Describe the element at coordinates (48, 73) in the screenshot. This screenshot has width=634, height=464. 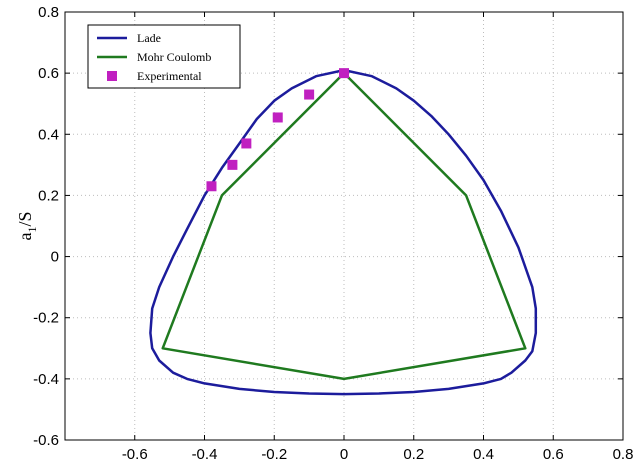
I see `y-tick-label: 0.6` at that location.